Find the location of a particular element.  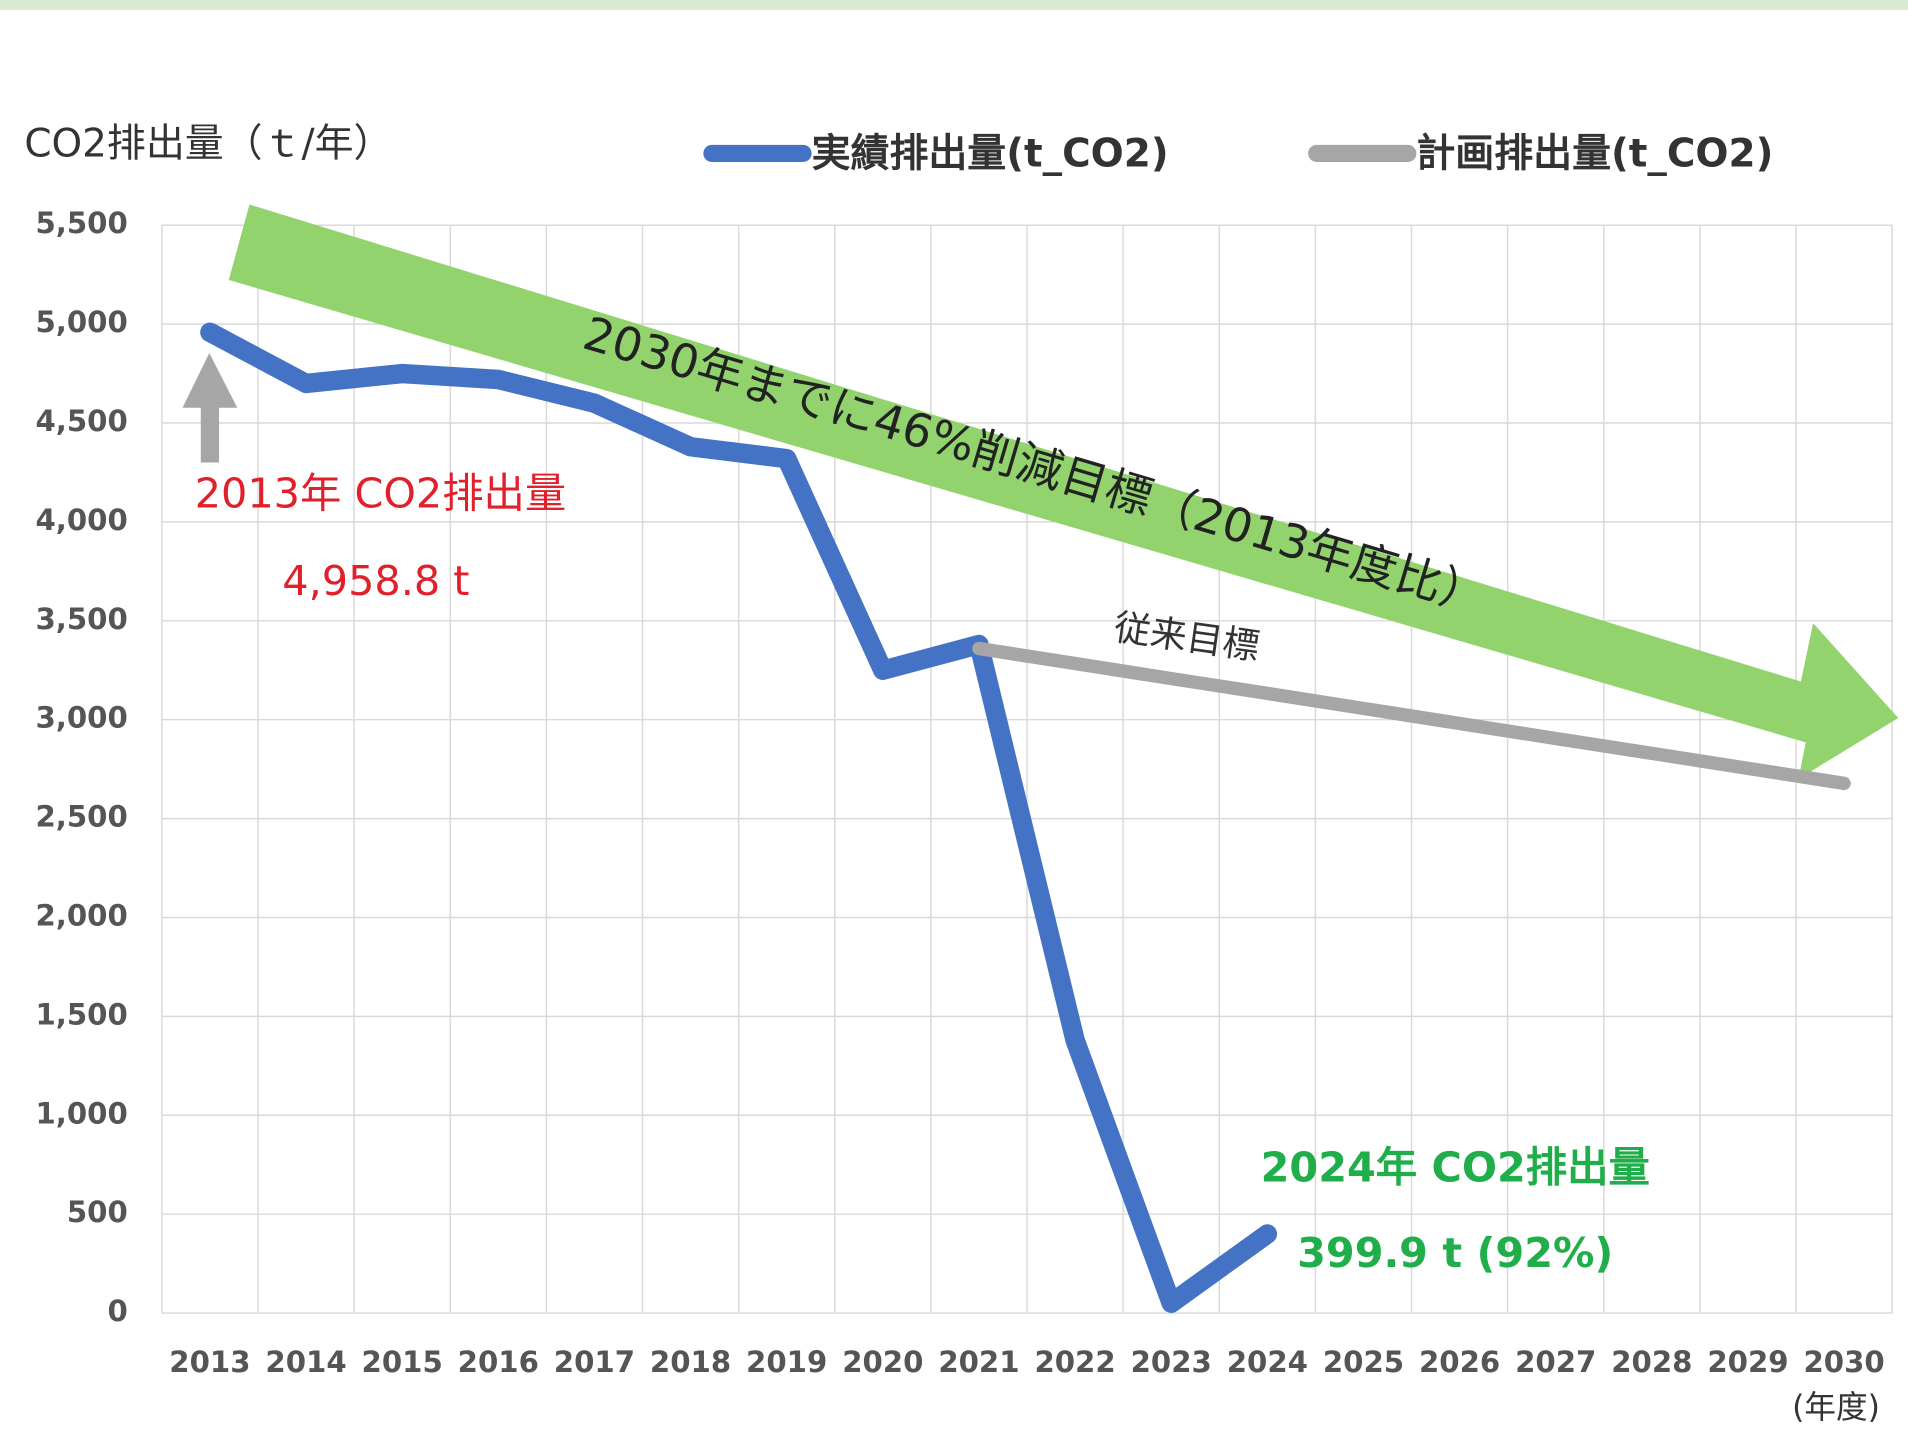

legend-label: 計画排出量(t_CO2) is located at coordinates (1594, 153).